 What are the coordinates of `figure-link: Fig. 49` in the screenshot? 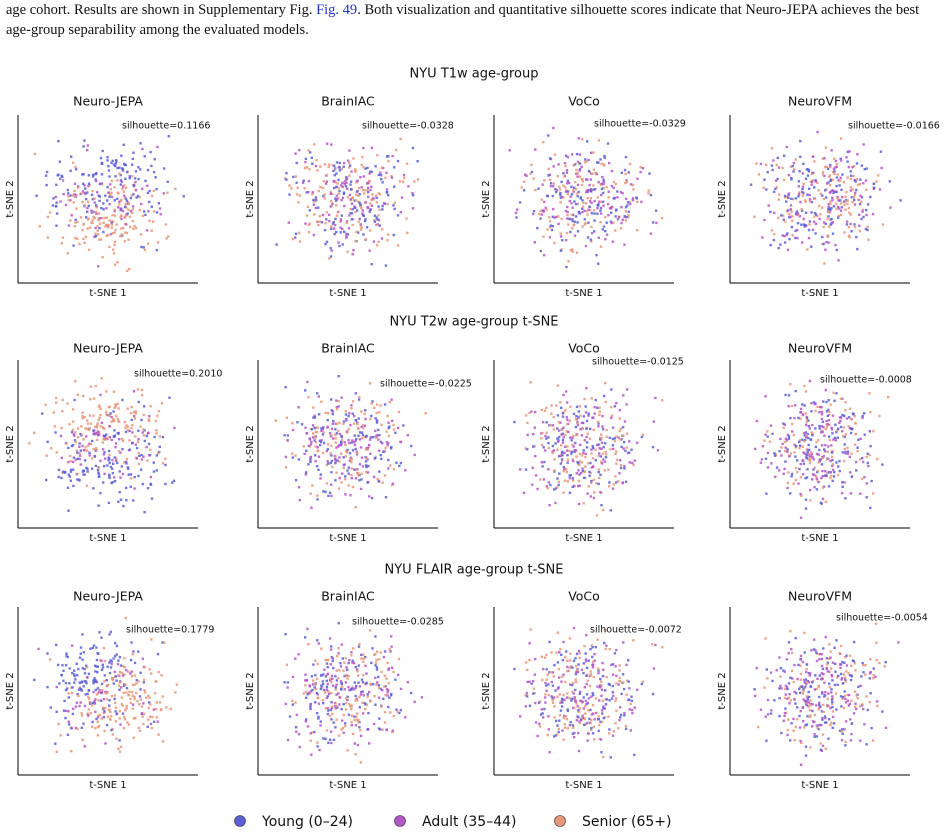 It's located at (337, 10).